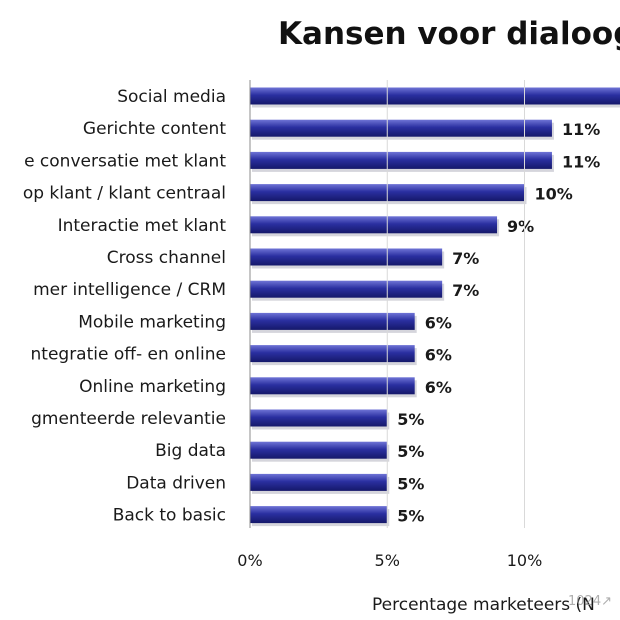 The width and height of the screenshot is (620, 620). What do you see at coordinates (166, 258) in the screenshot?
I see `category-label: Cross channel` at bounding box center [166, 258].